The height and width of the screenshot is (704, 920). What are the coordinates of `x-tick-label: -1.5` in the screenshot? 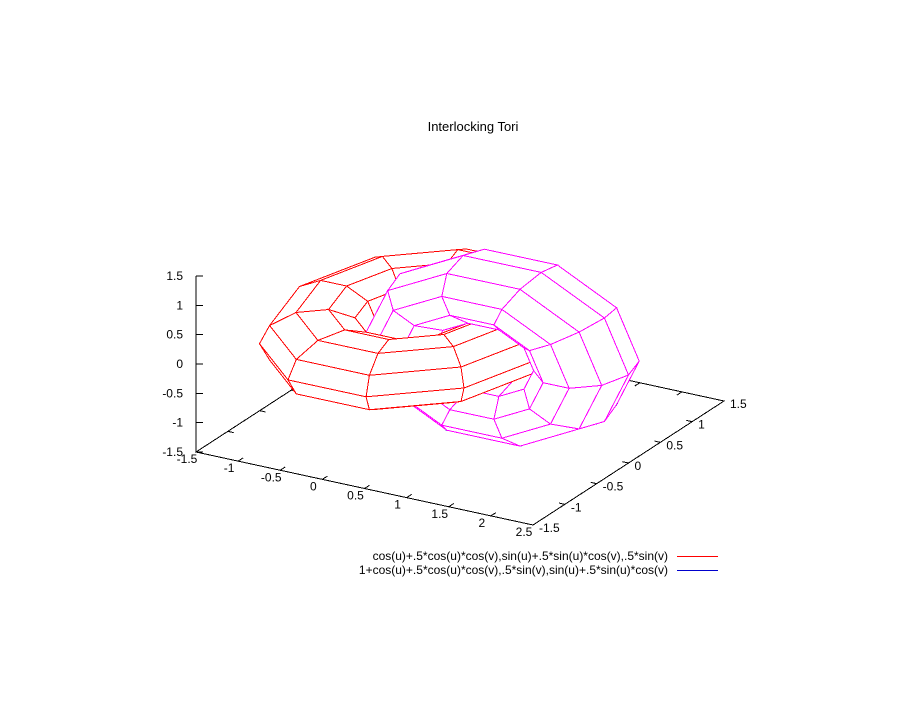 It's located at (187, 459).